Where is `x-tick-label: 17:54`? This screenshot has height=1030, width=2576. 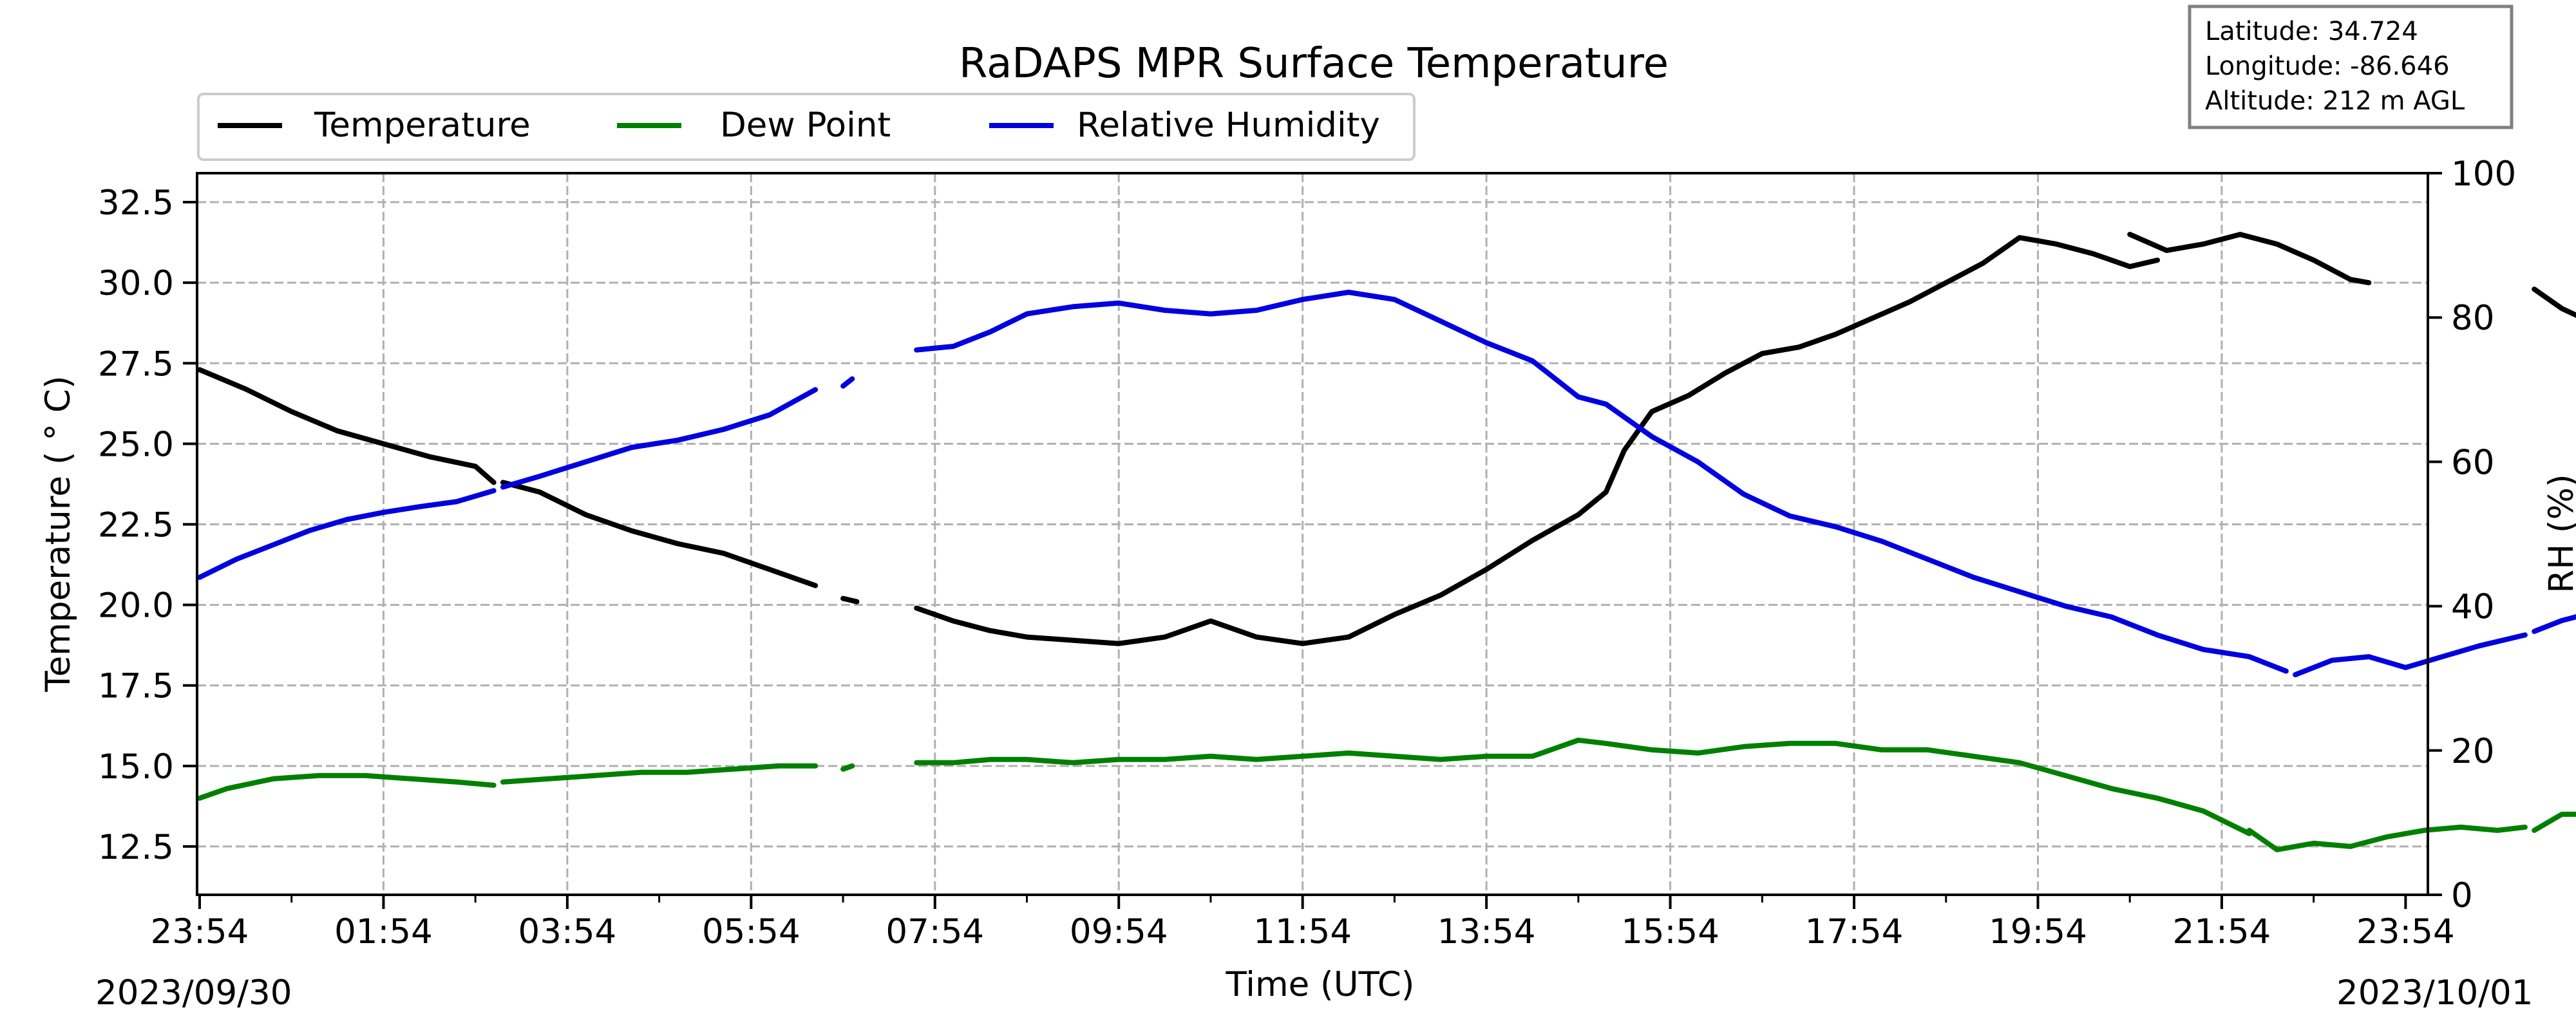
x-tick-label: 17:54 is located at coordinates (1855, 932).